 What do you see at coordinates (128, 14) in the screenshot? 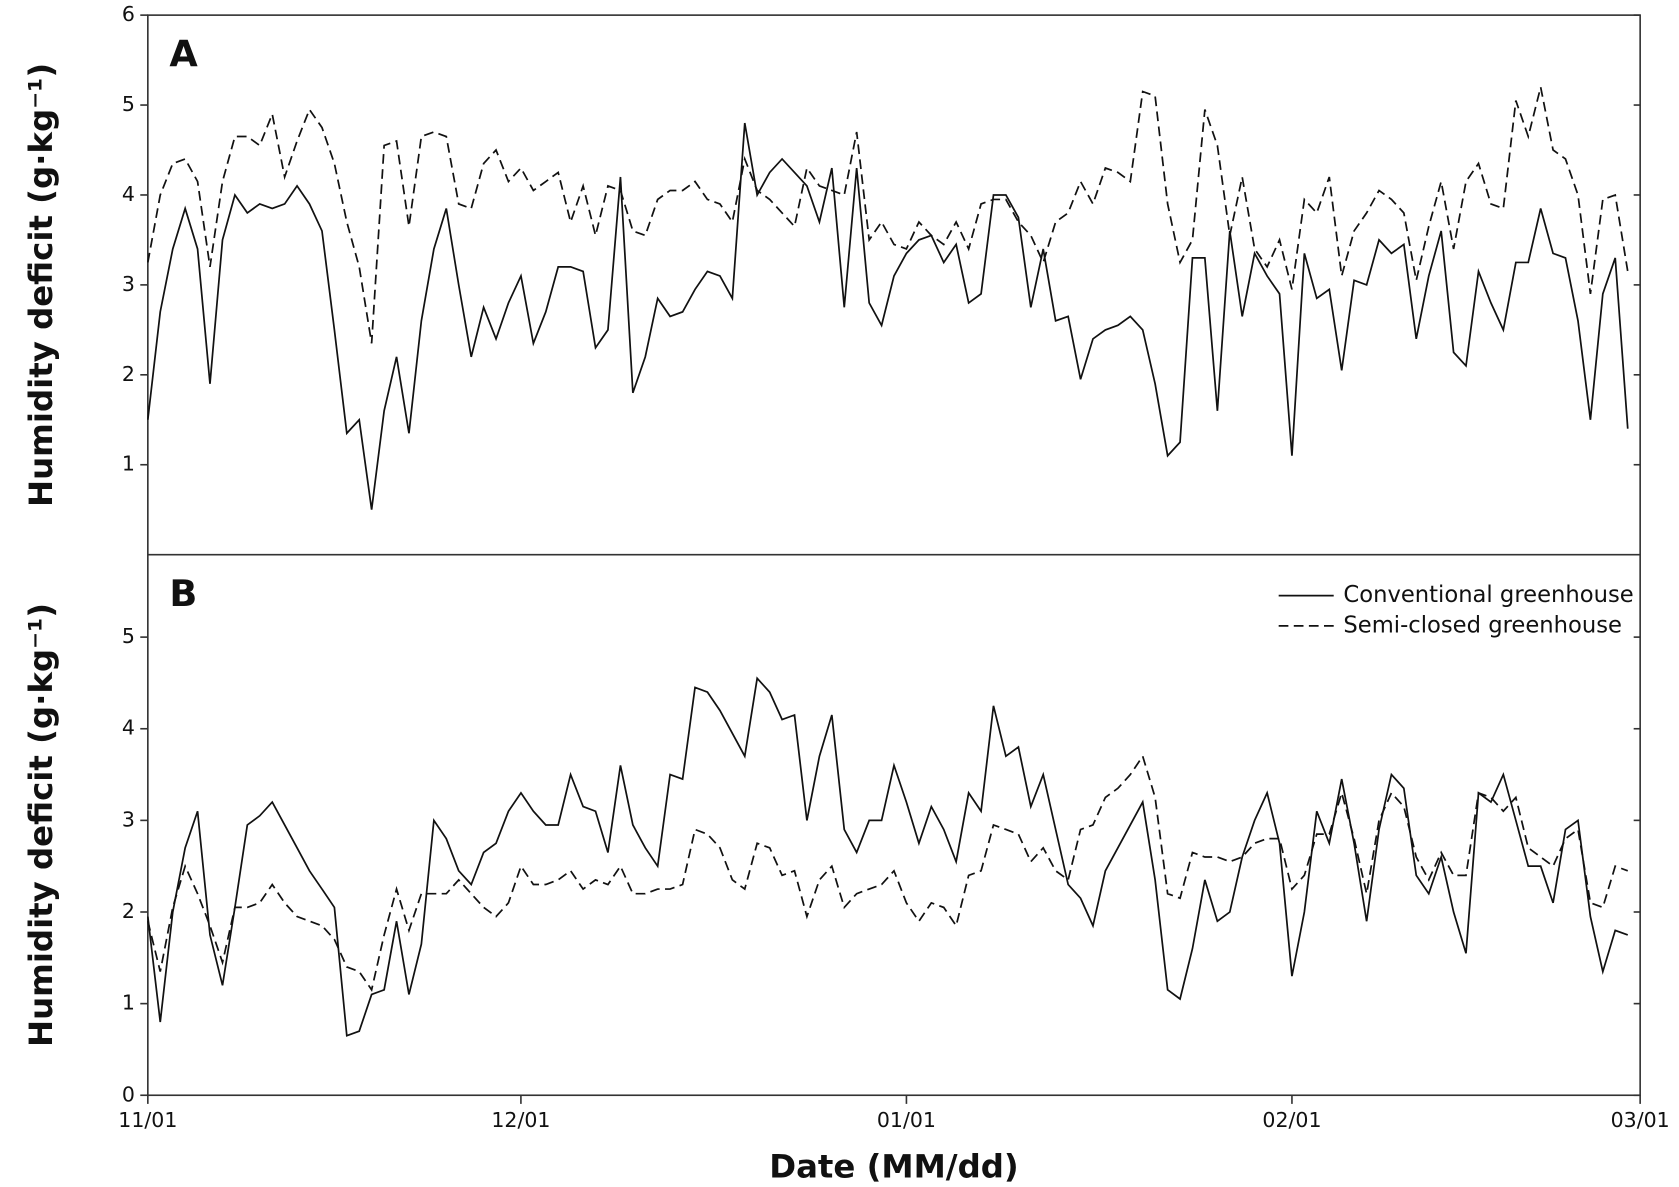
I see `y-tick-label: 6` at bounding box center [128, 14].